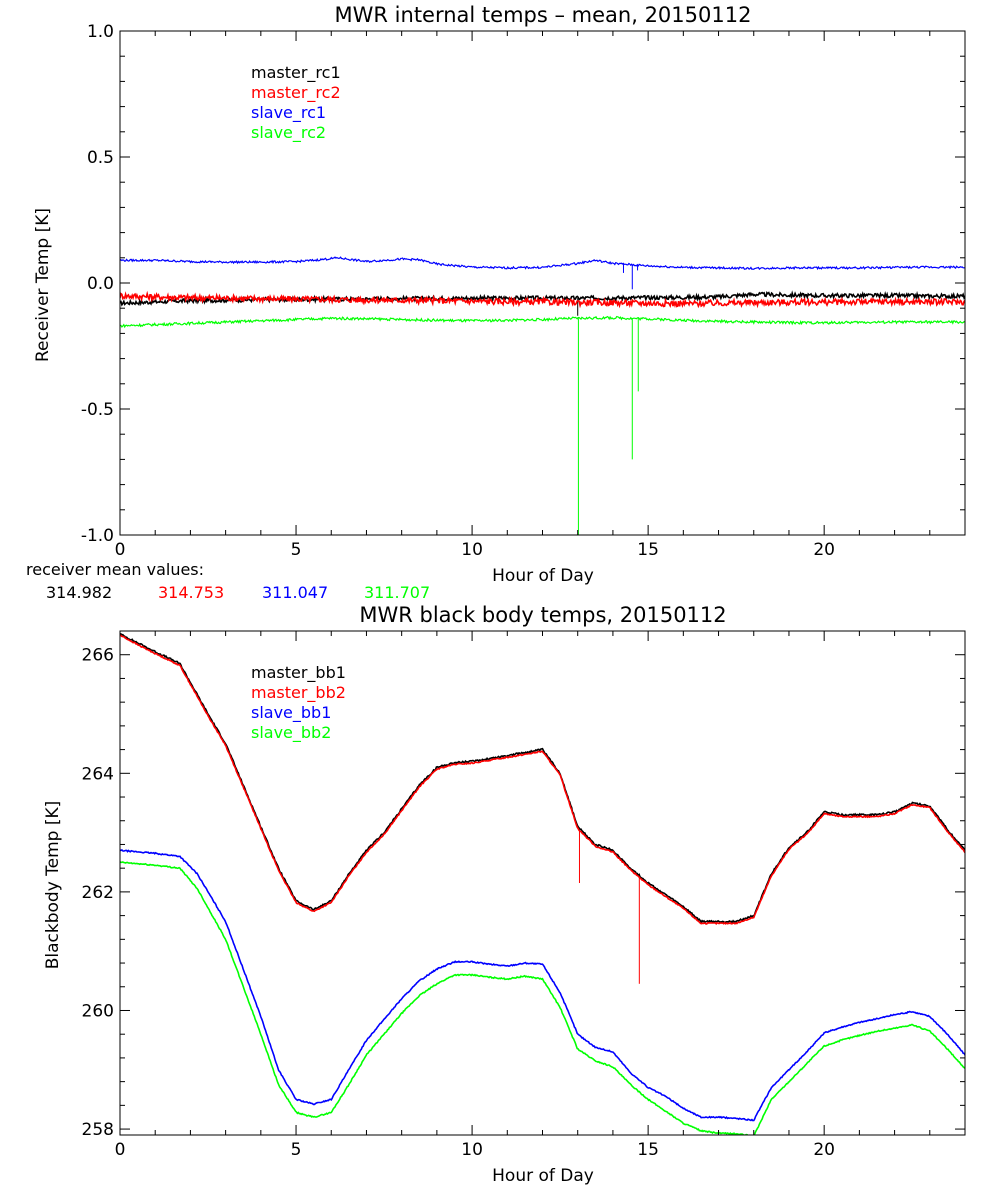 The height and width of the screenshot is (1200, 1000). Describe the element at coordinates (98, 893) in the screenshot. I see `y-tick-label: 262` at that location.